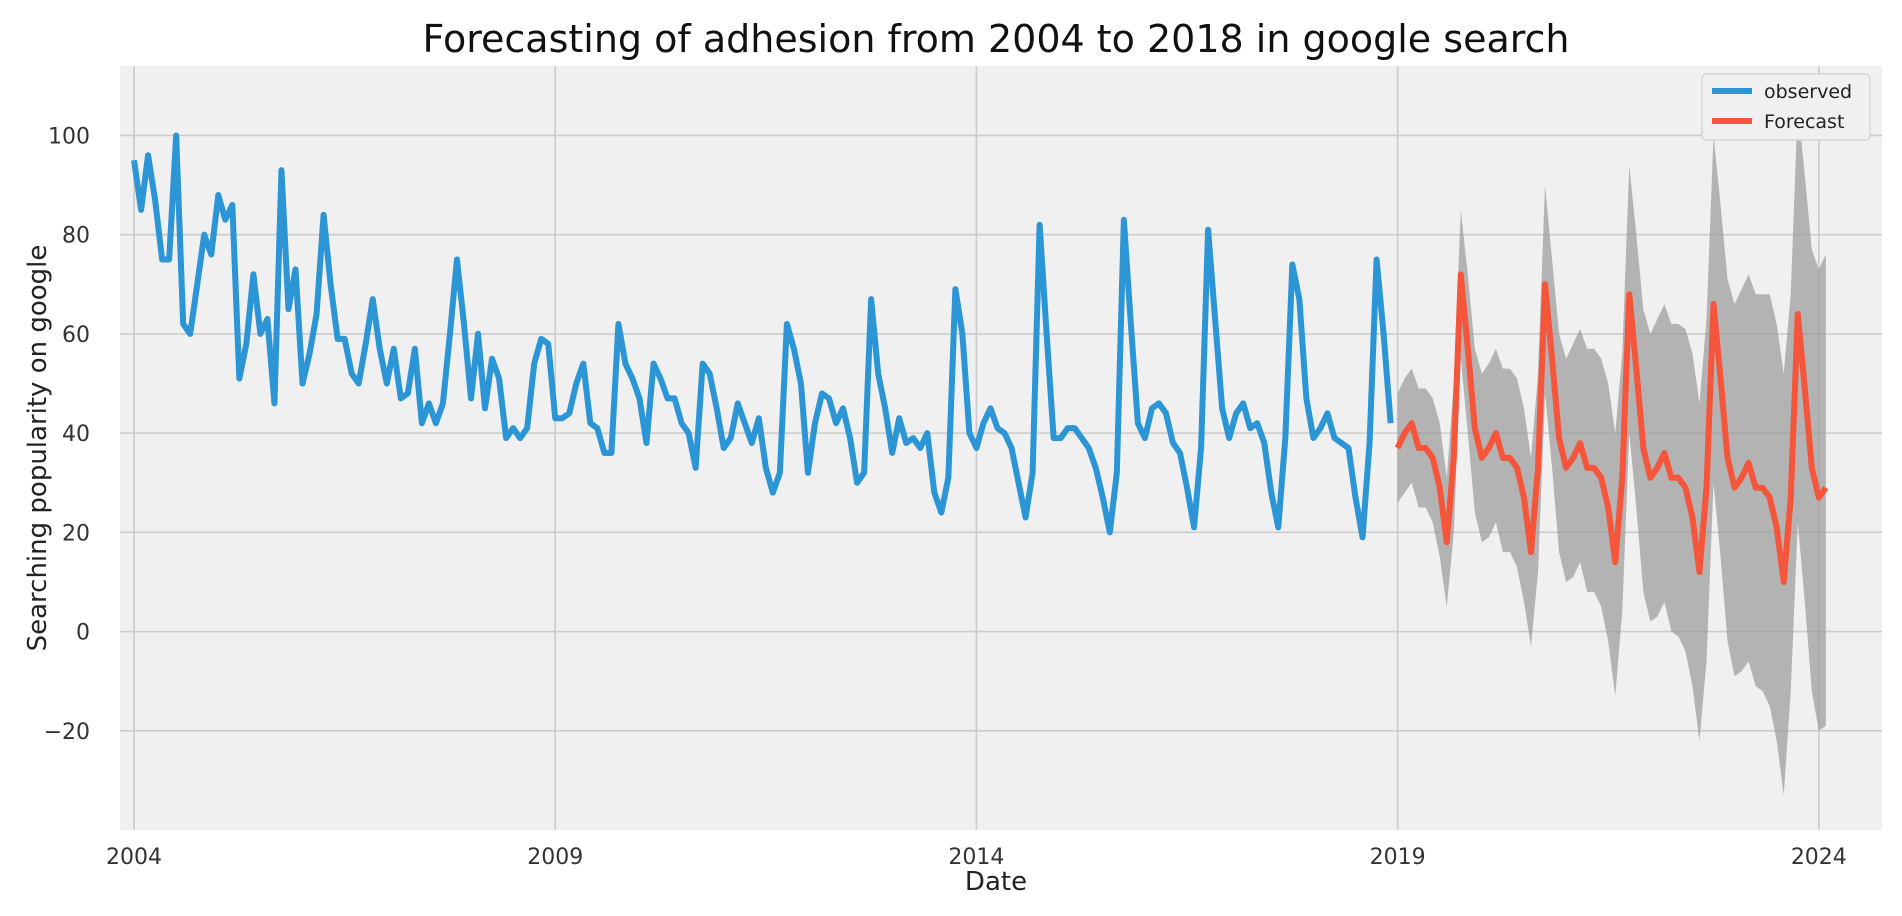 Image resolution: width=1902 pixels, height=916 pixels. What do you see at coordinates (1786, 107) in the screenshot?
I see `legend: observed Forecast` at bounding box center [1786, 107].